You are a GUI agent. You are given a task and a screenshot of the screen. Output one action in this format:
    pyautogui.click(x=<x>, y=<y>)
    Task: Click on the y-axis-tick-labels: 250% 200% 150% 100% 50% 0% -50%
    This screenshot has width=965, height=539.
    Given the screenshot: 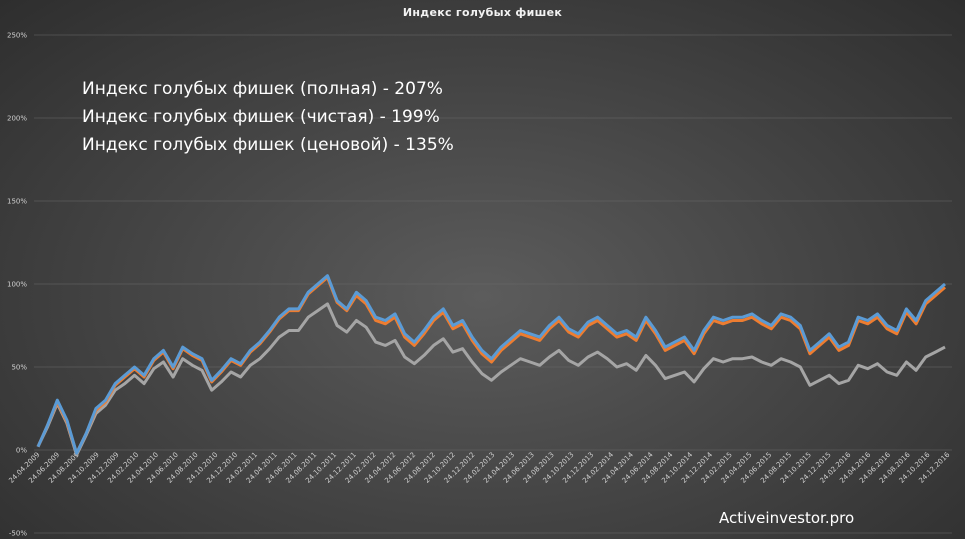 What is the action you would take?
    pyautogui.click(x=17, y=285)
    